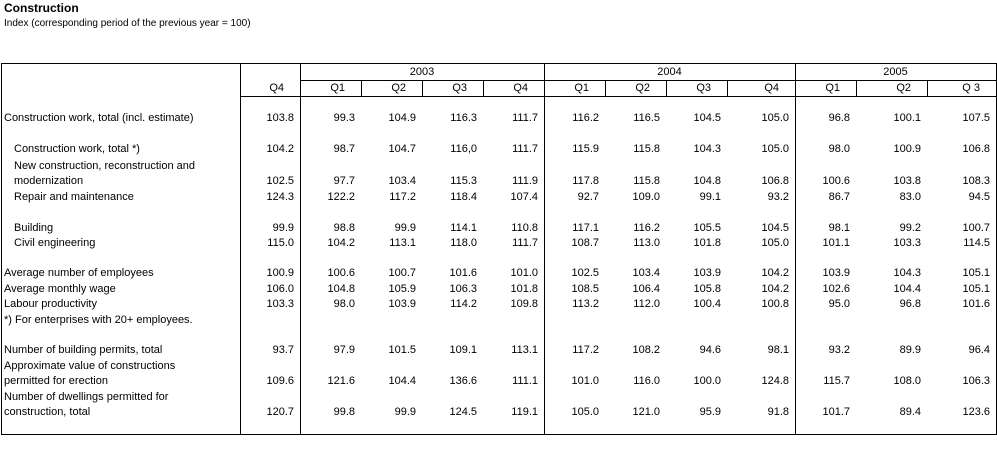  I want to click on cell-value: 97.7, so click(344, 181).